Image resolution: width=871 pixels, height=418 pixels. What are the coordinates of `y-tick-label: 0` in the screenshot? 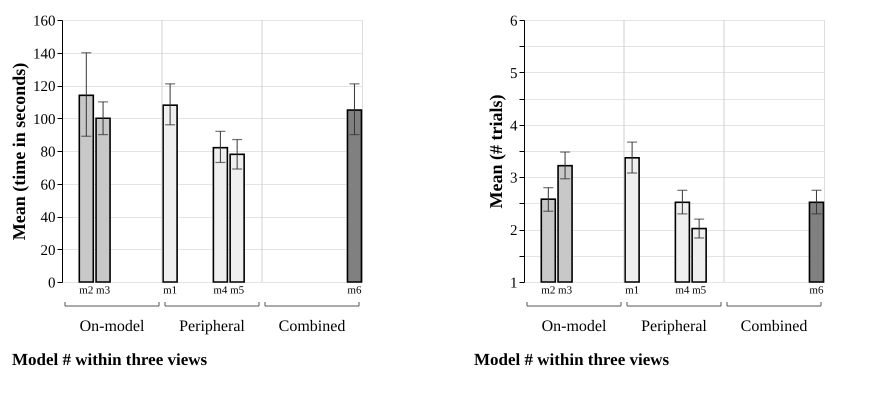 It's located at (52, 284).